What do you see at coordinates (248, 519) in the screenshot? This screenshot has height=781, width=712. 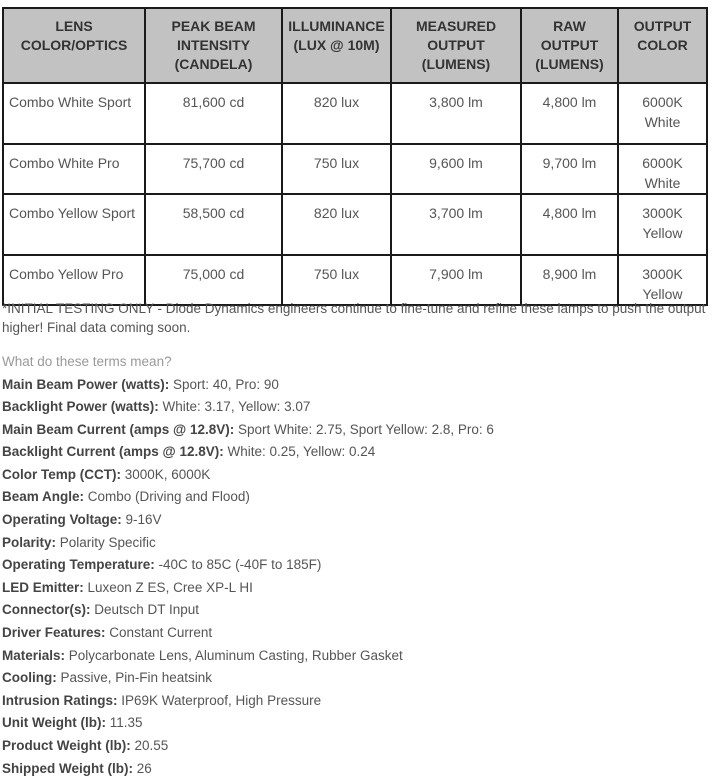 I see `spec-item: Operating Voltage: 9-16V` at bounding box center [248, 519].